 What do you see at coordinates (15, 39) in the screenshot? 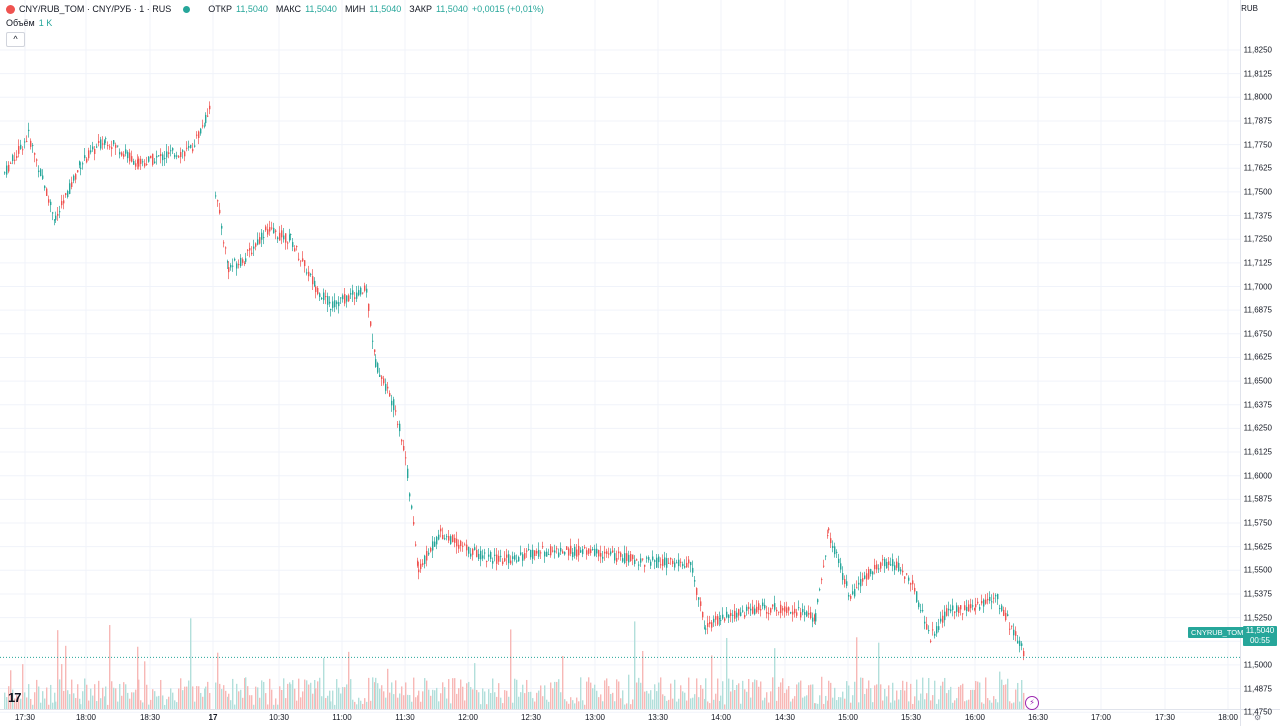
I see `collapse-legend-button: ^` at bounding box center [15, 39].